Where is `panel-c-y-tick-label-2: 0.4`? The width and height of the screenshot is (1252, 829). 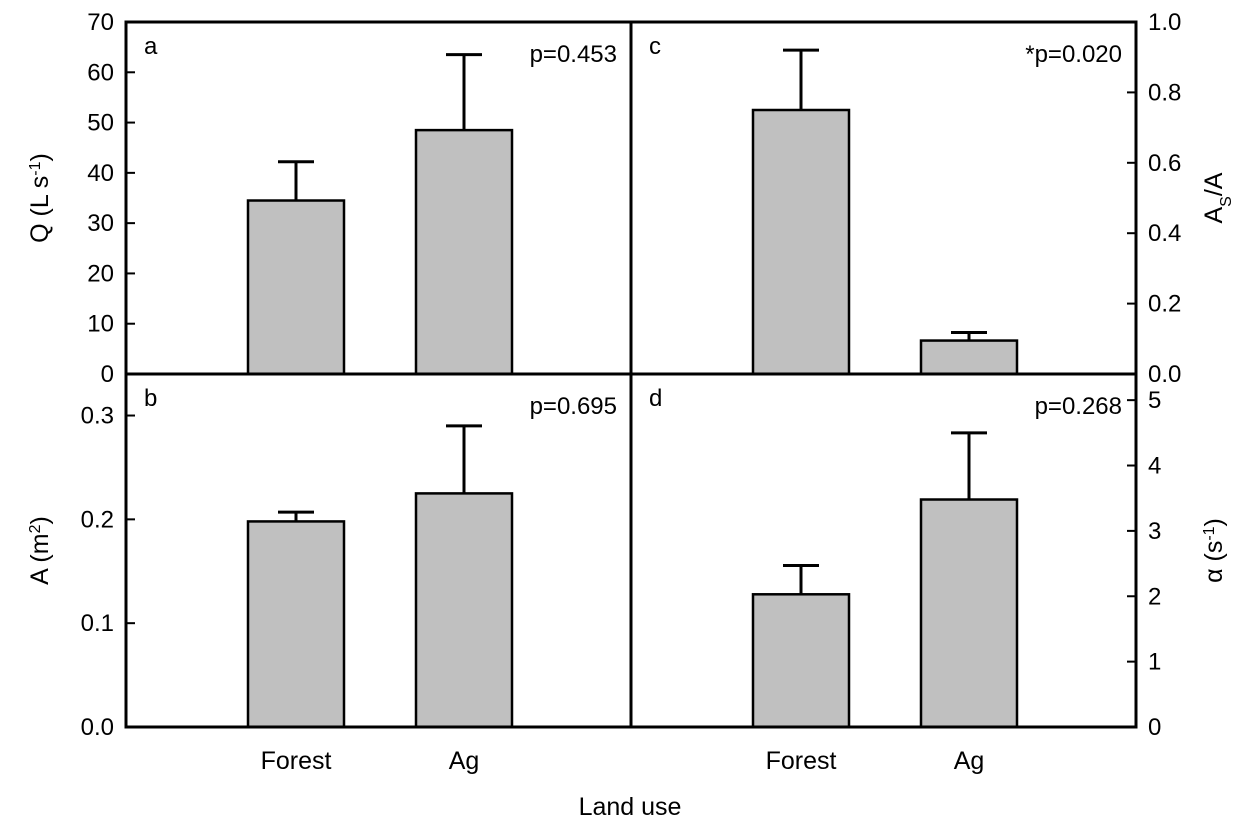
panel-c-y-tick-label-2: 0.4 is located at coordinates (1164, 233).